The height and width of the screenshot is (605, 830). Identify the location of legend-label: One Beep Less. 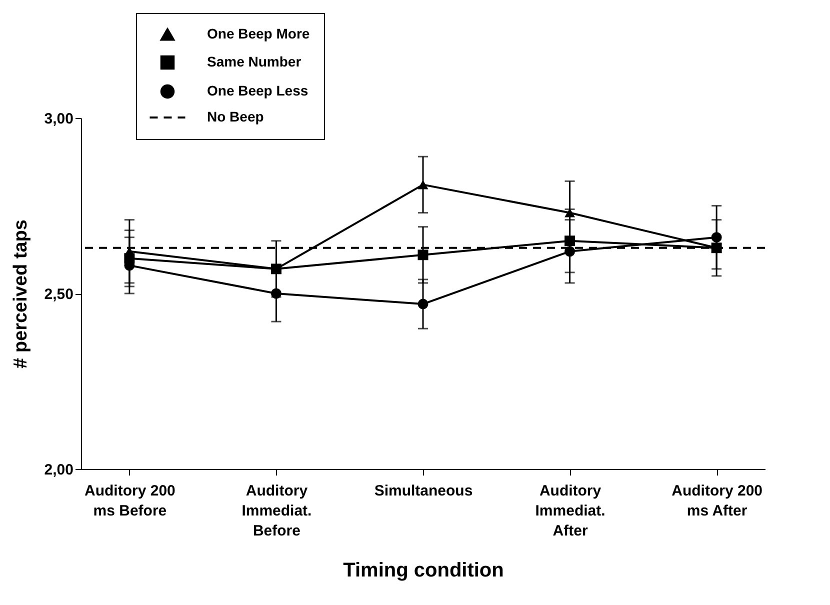
(257, 90).